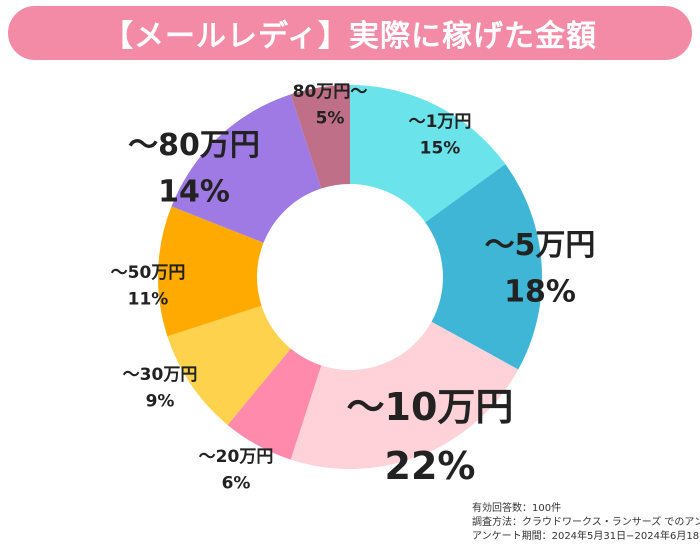 The height and width of the screenshot is (550, 700). Describe the element at coordinates (517, 508) in the screenshot. I see `footer-responses: 有効回答数：100件` at that location.